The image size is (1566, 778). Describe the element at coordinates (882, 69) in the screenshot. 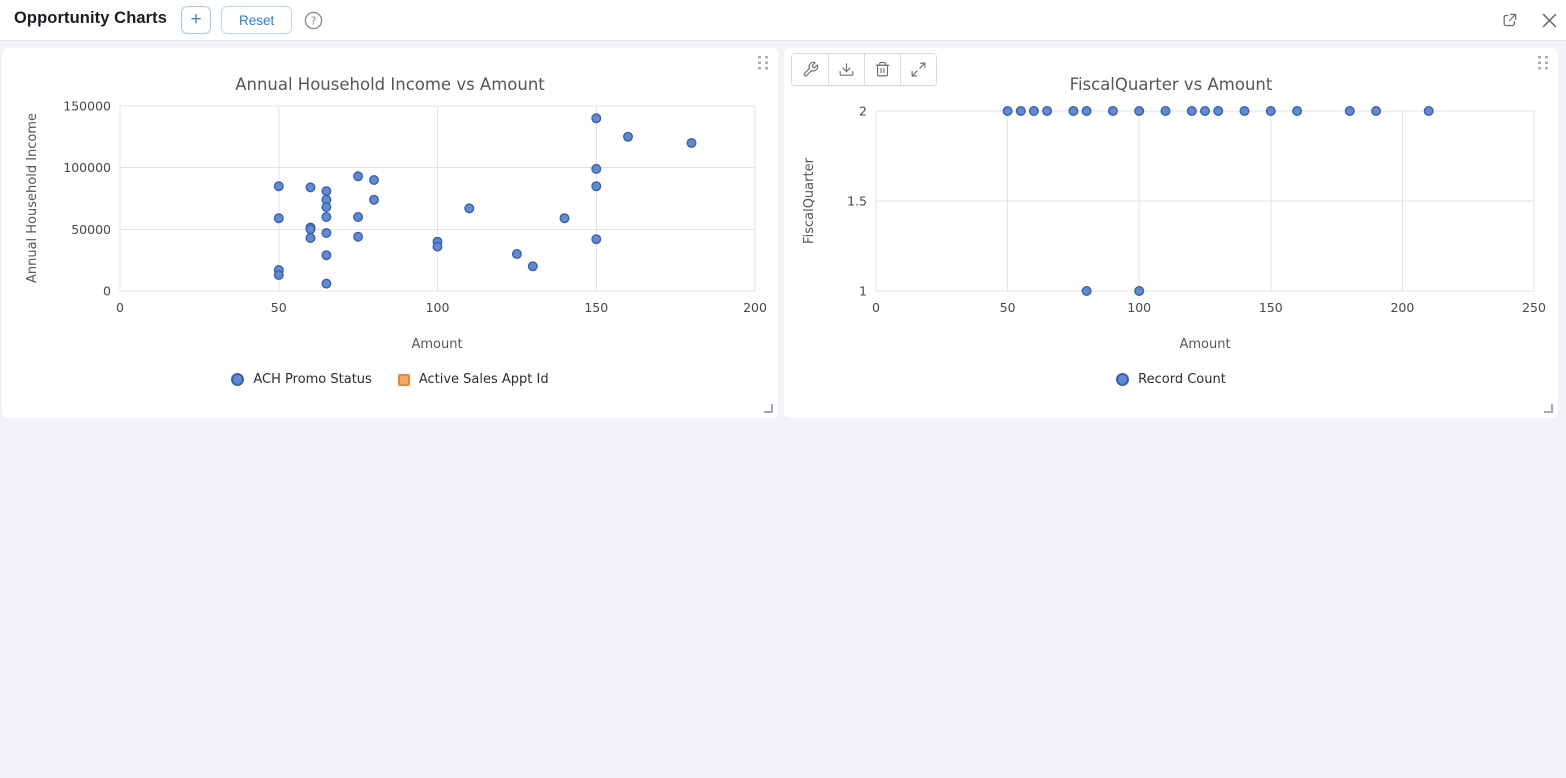

I see `trash-icon` at that location.